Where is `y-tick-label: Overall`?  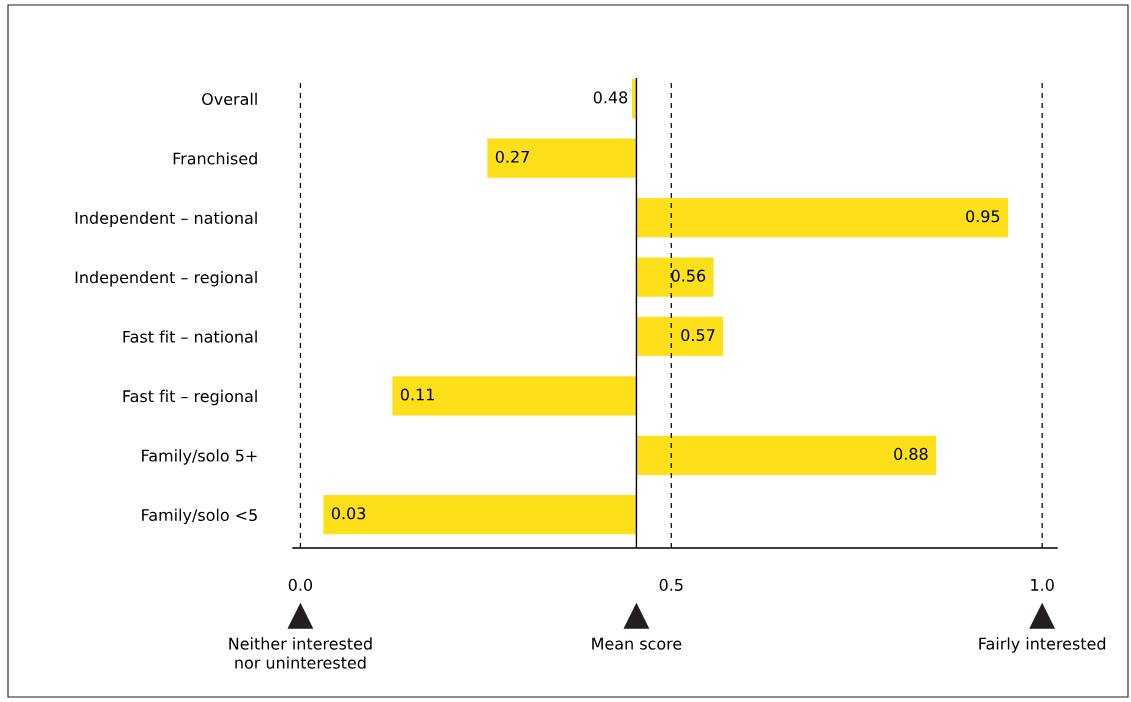
y-tick-label: Overall is located at coordinates (229, 99).